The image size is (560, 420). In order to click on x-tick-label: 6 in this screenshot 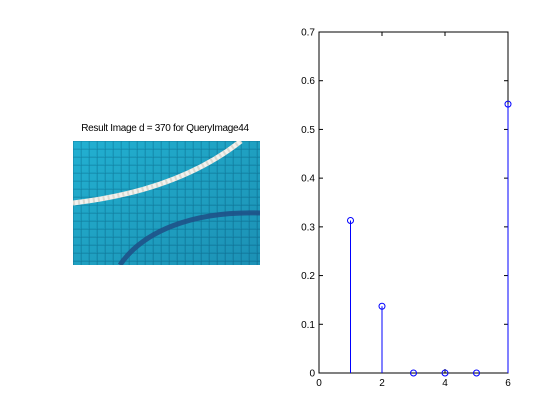, I will do `click(508, 383)`.